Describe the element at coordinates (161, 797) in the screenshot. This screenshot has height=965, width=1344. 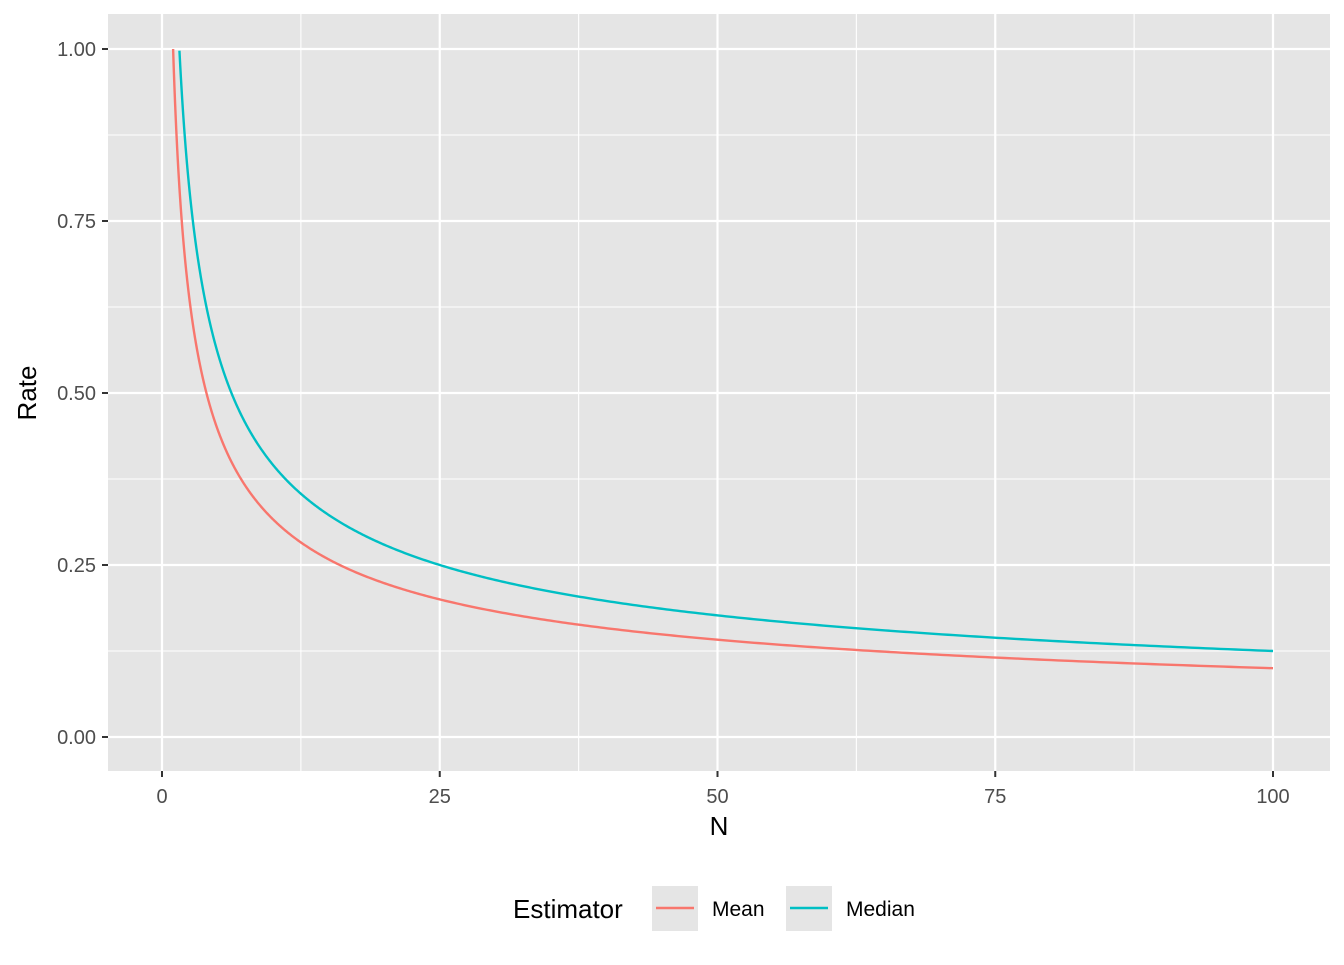
I see `x-tick-label: 0` at that location.